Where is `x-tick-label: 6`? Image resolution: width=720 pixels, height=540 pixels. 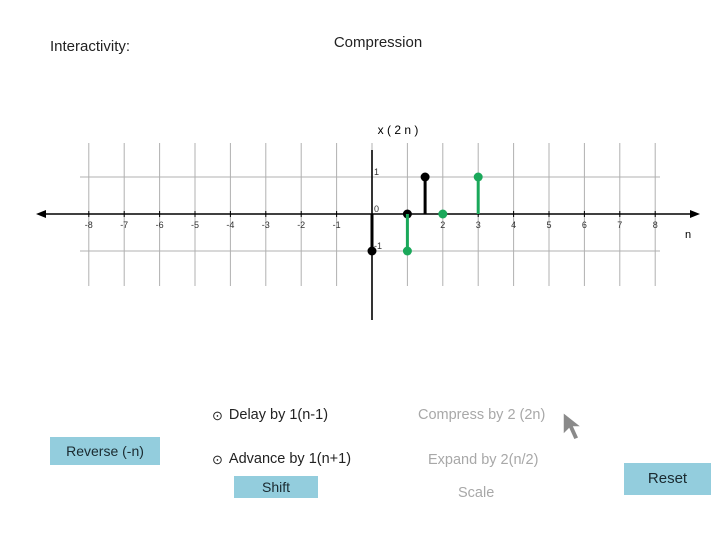 x-tick-label: 6 is located at coordinates (584, 225).